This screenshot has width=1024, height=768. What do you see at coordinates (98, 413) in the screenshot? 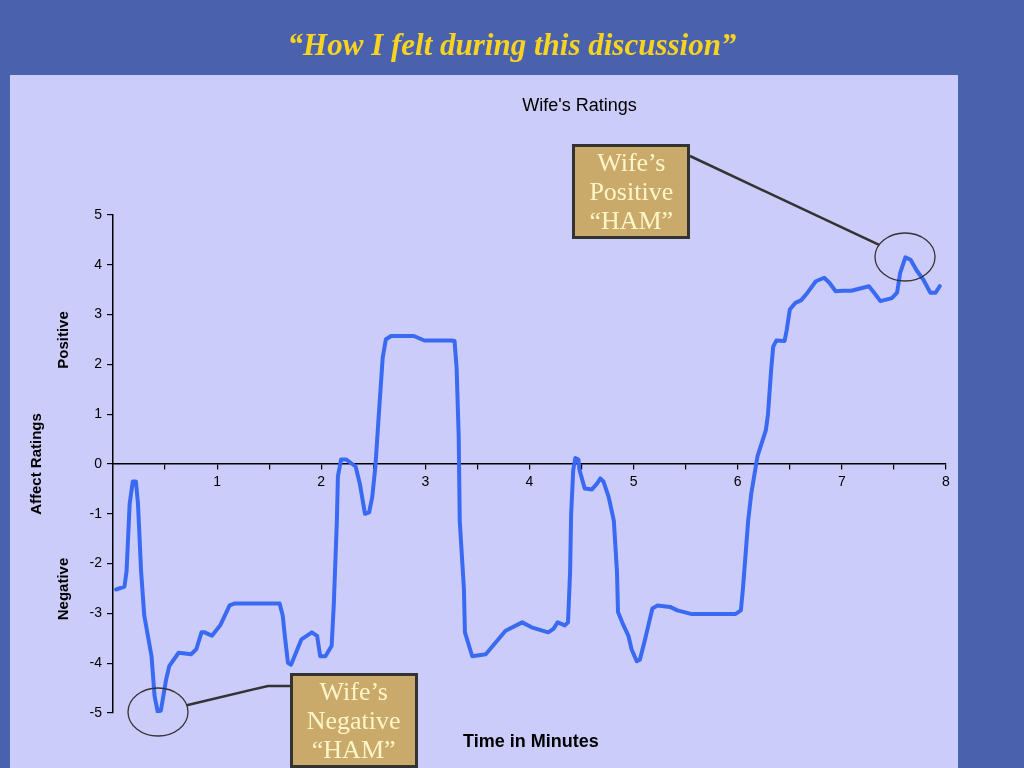
I see `y-tick-label: 1` at bounding box center [98, 413].